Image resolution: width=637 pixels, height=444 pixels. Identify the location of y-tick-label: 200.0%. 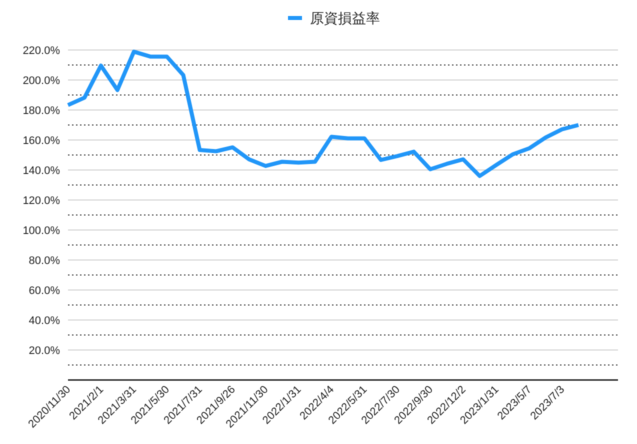
(41, 81).